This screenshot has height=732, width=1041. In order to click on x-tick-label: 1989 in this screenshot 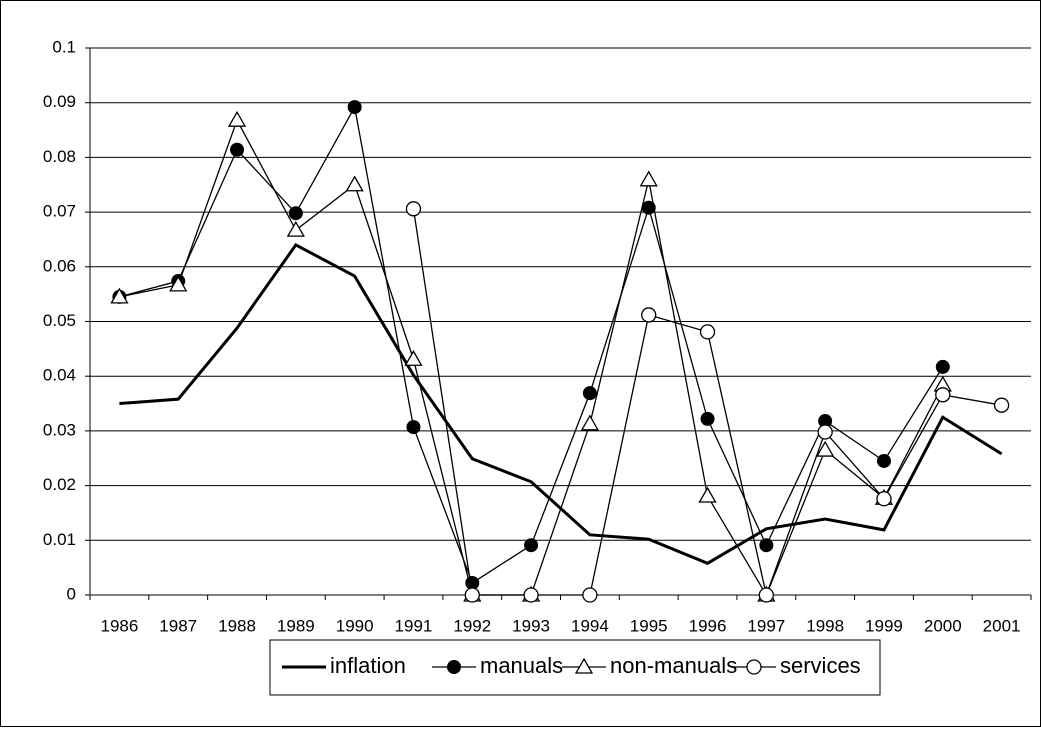, I will do `click(296, 625)`.